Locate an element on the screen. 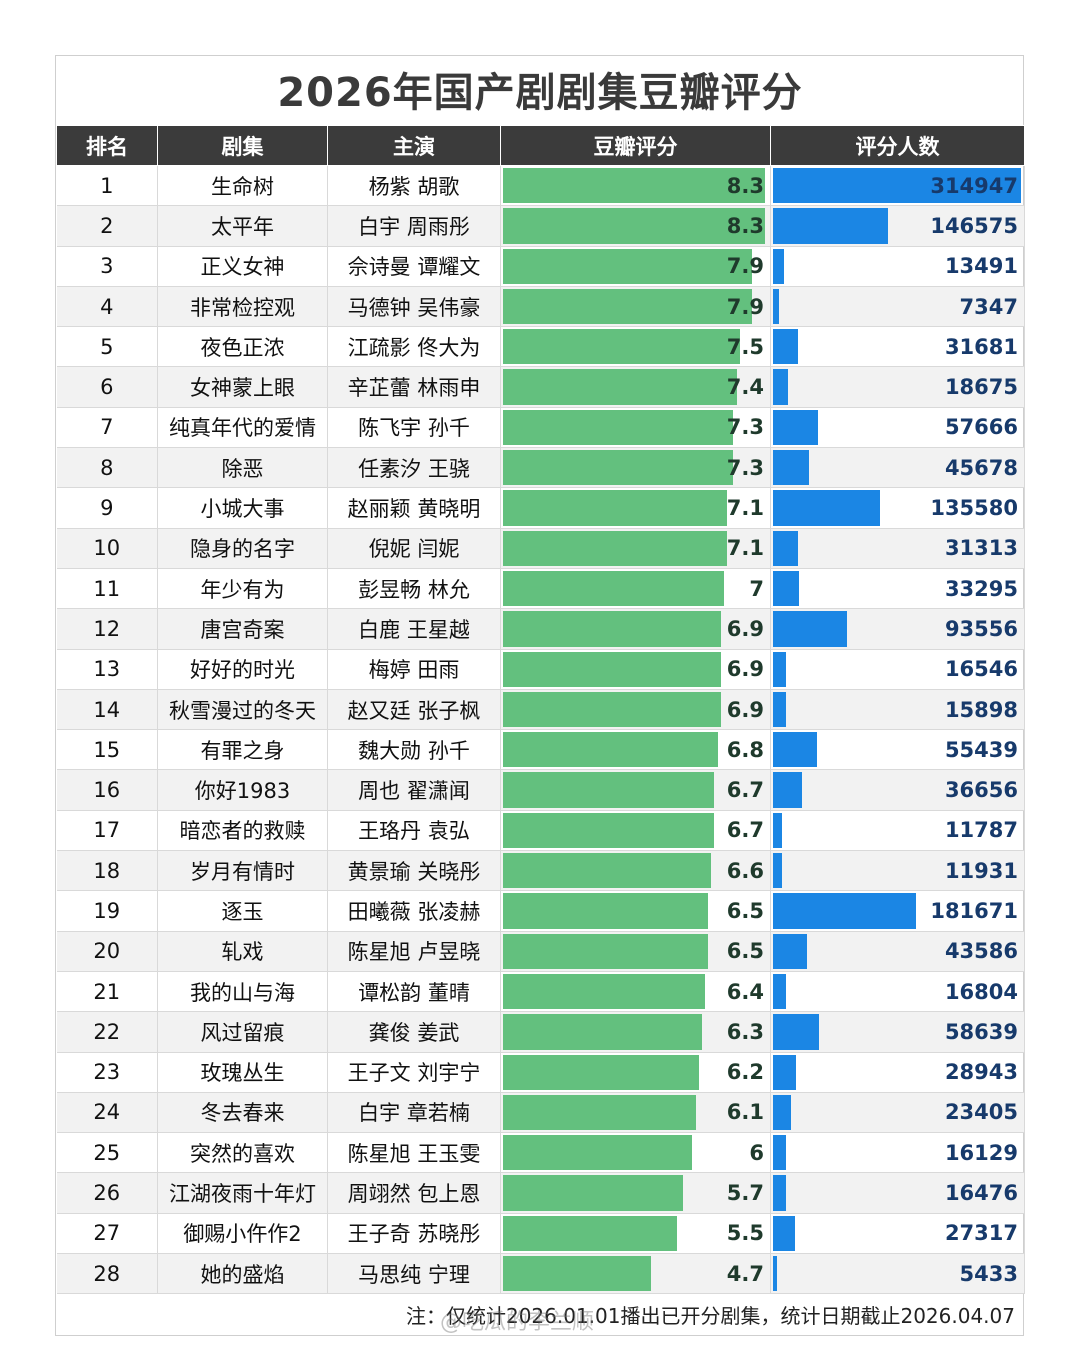 The image size is (1080, 1354). cast-cell: 倪妮 闫妮 is located at coordinates (414, 548).